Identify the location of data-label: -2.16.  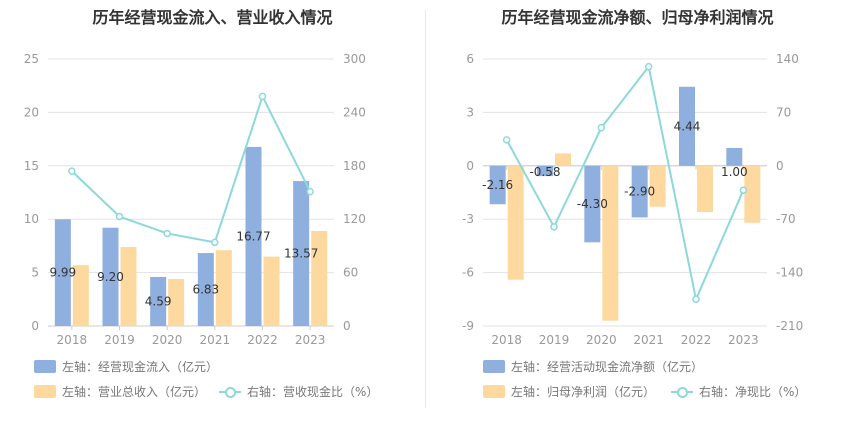
(497, 185).